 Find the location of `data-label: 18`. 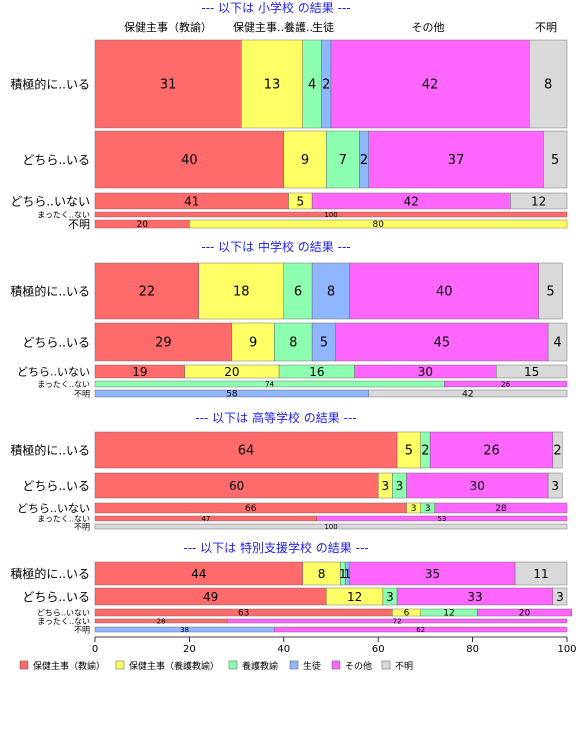

data-label: 18 is located at coordinates (241, 292).